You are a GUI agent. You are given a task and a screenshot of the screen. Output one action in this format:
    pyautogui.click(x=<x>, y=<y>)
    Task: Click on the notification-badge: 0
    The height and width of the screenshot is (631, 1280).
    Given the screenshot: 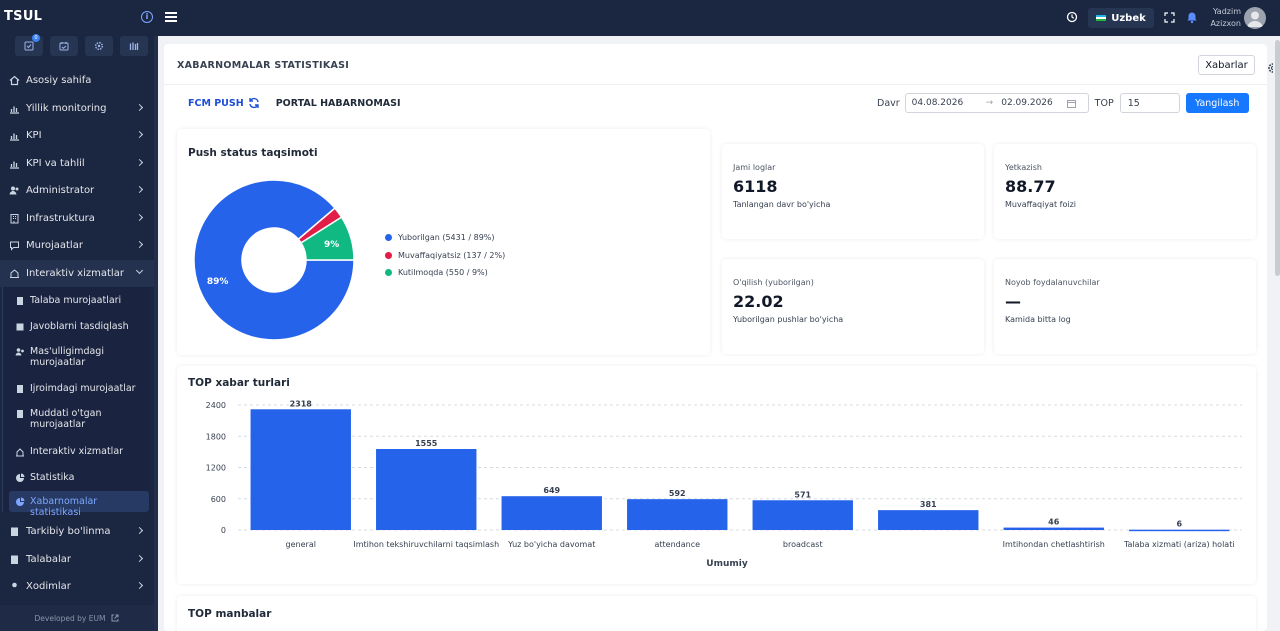 What is the action you would take?
    pyautogui.click(x=36, y=38)
    